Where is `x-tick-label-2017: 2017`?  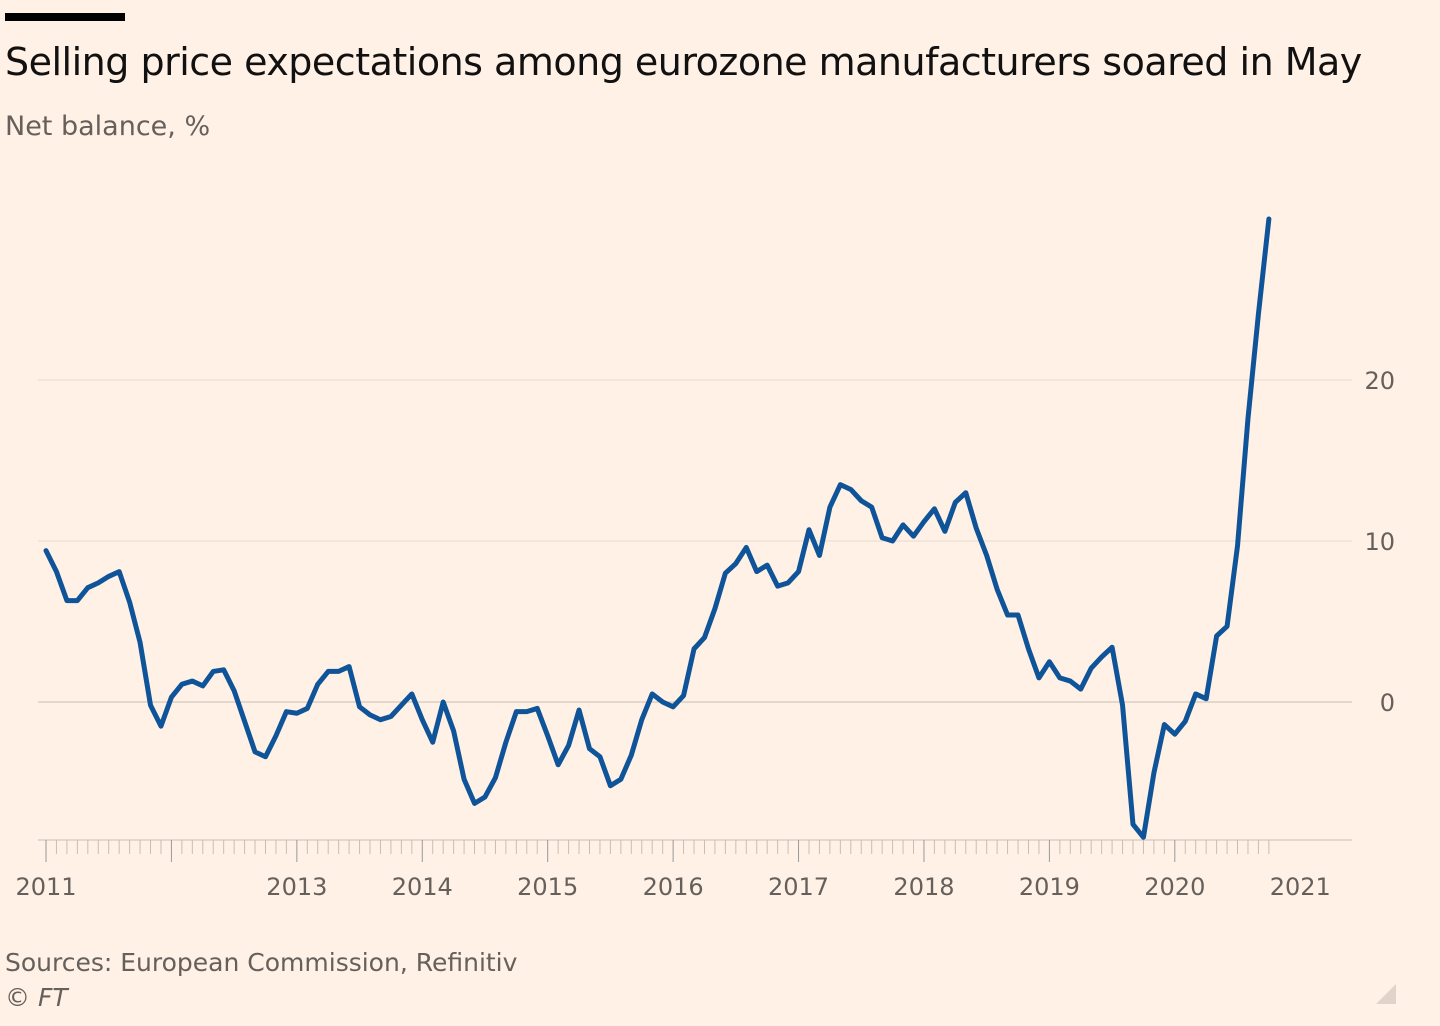 x-tick-label-2017: 2017 is located at coordinates (798, 887).